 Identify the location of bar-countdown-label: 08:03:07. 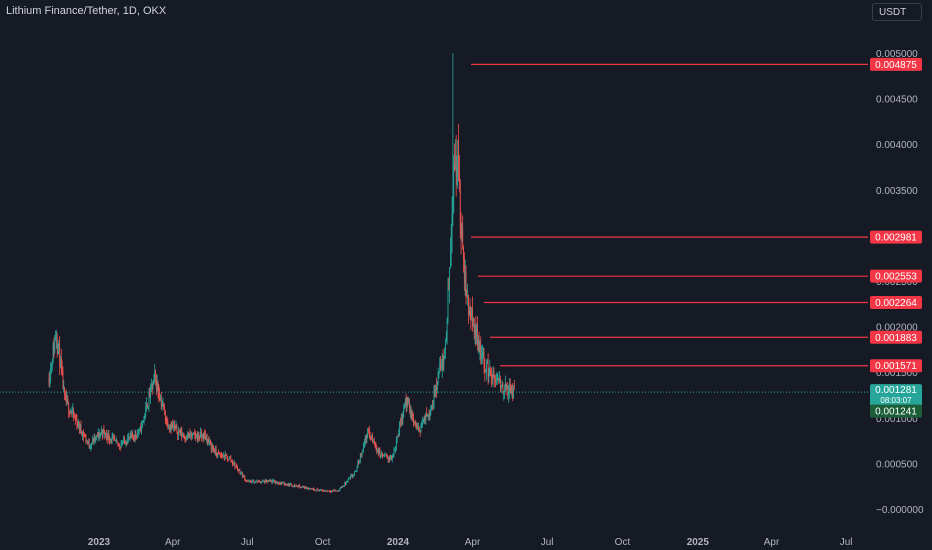
(896, 400).